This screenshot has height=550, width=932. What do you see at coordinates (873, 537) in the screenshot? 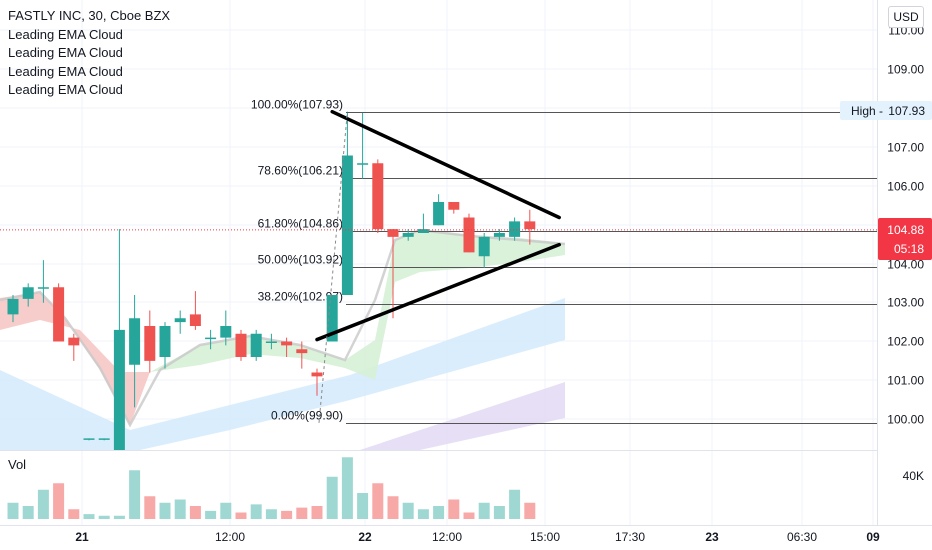
I see `time-axis-label: 09` at bounding box center [873, 537].